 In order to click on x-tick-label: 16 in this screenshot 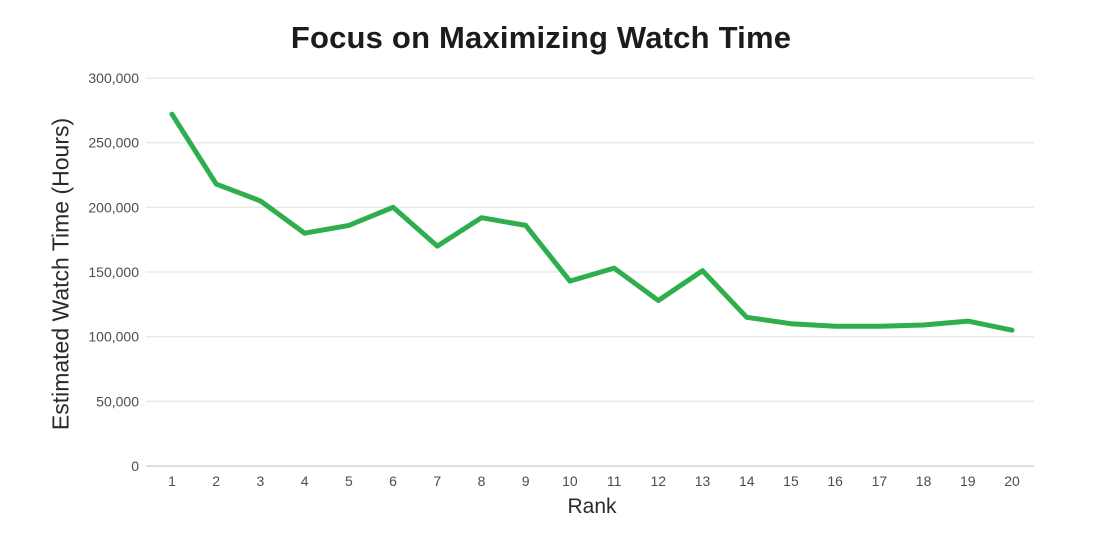, I will do `click(835, 481)`.